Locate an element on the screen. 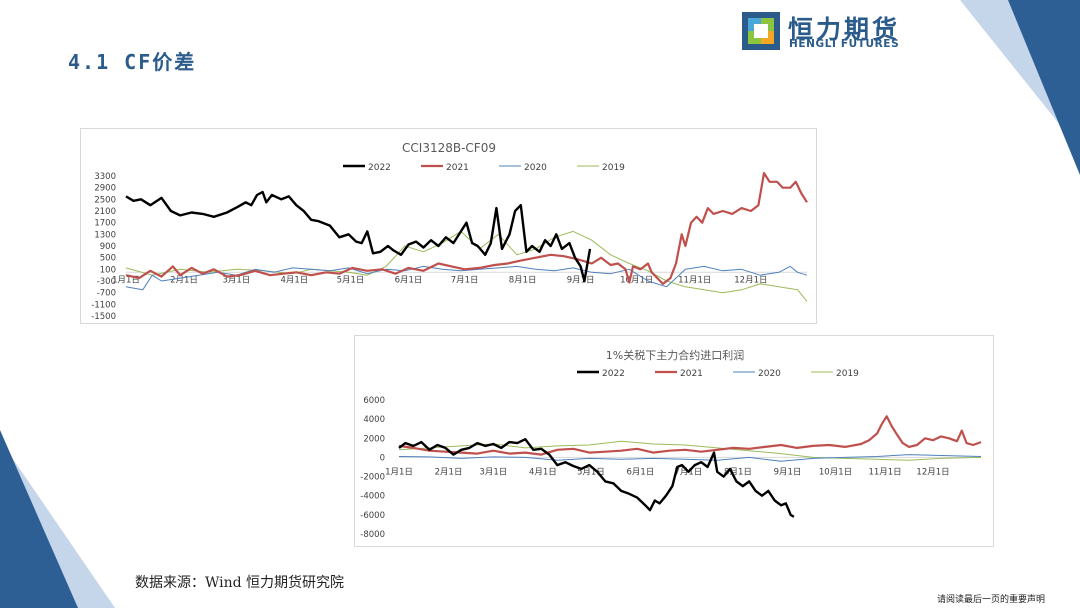  spread-chart-ytick-label: -700 is located at coordinates (106, 294).